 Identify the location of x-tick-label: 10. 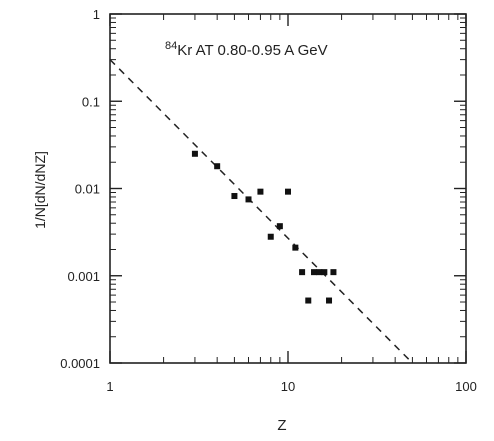
(288, 386).